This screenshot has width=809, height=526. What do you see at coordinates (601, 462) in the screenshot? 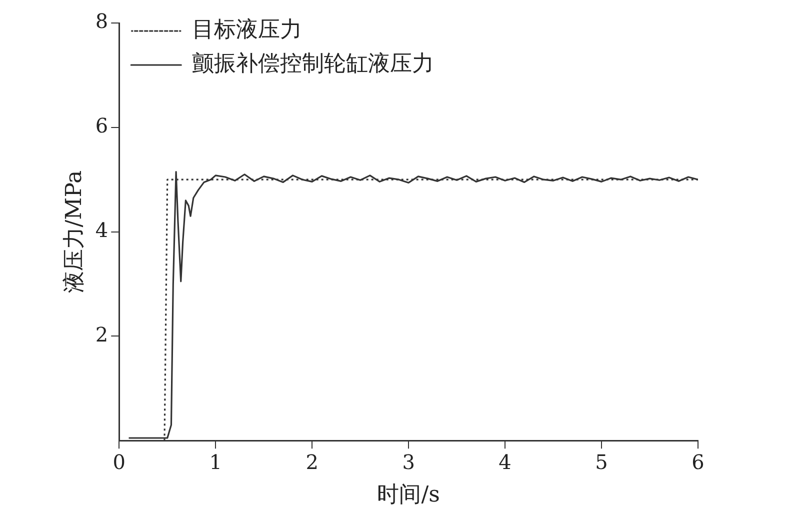
I see `x-tick-label: 5` at bounding box center [601, 462].